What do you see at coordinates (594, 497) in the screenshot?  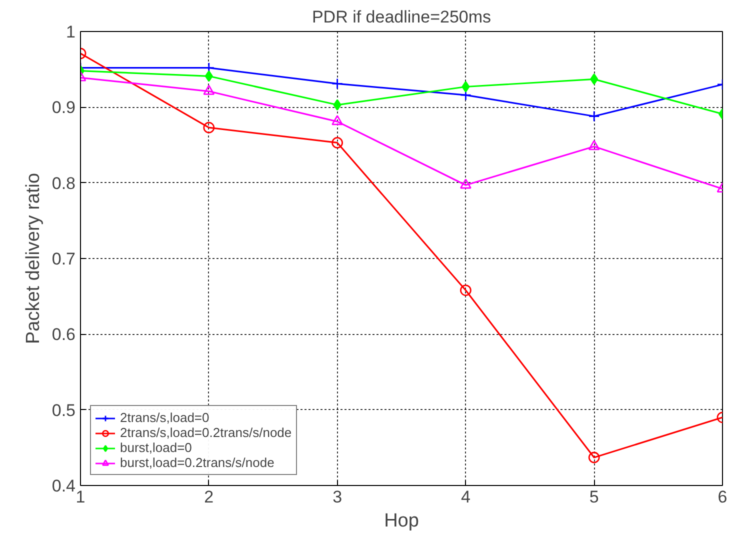 I see `x-tick-label: 5` at bounding box center [594, 497].